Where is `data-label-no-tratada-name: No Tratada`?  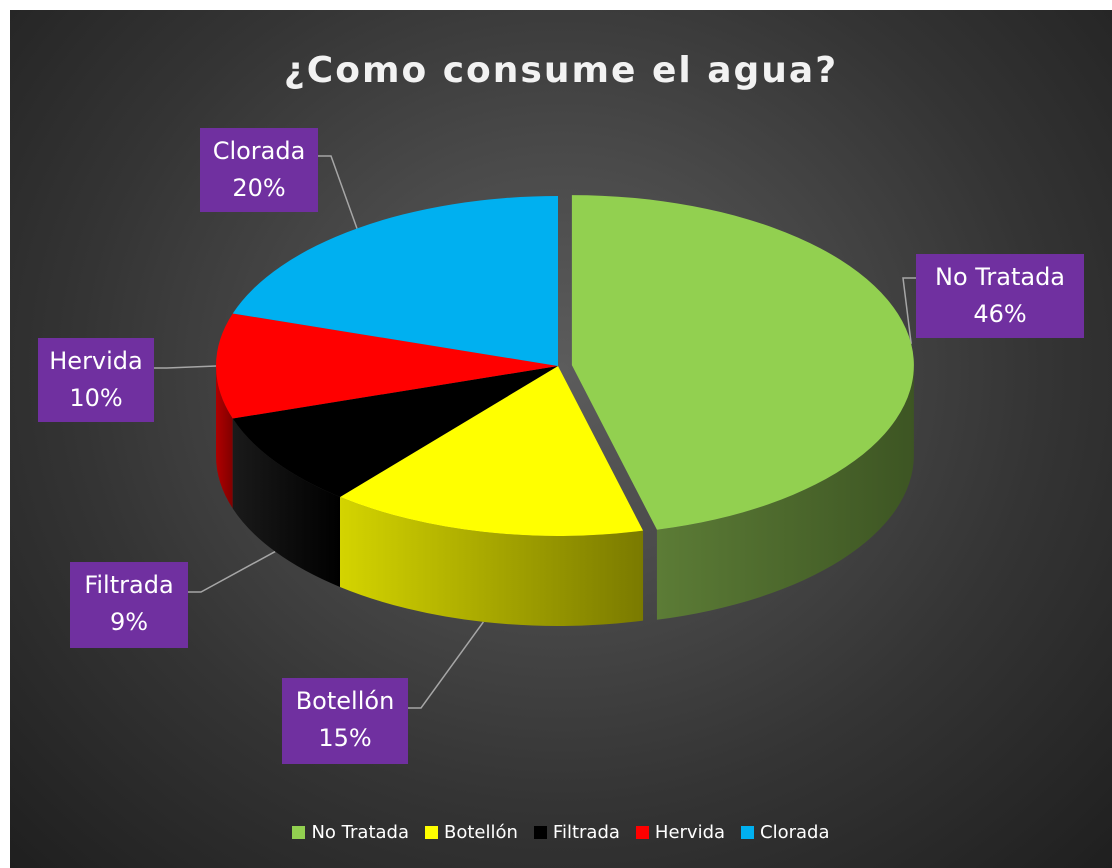
data-label-no-tratada-name: No Tratada is located at coordinates (1000, 277).